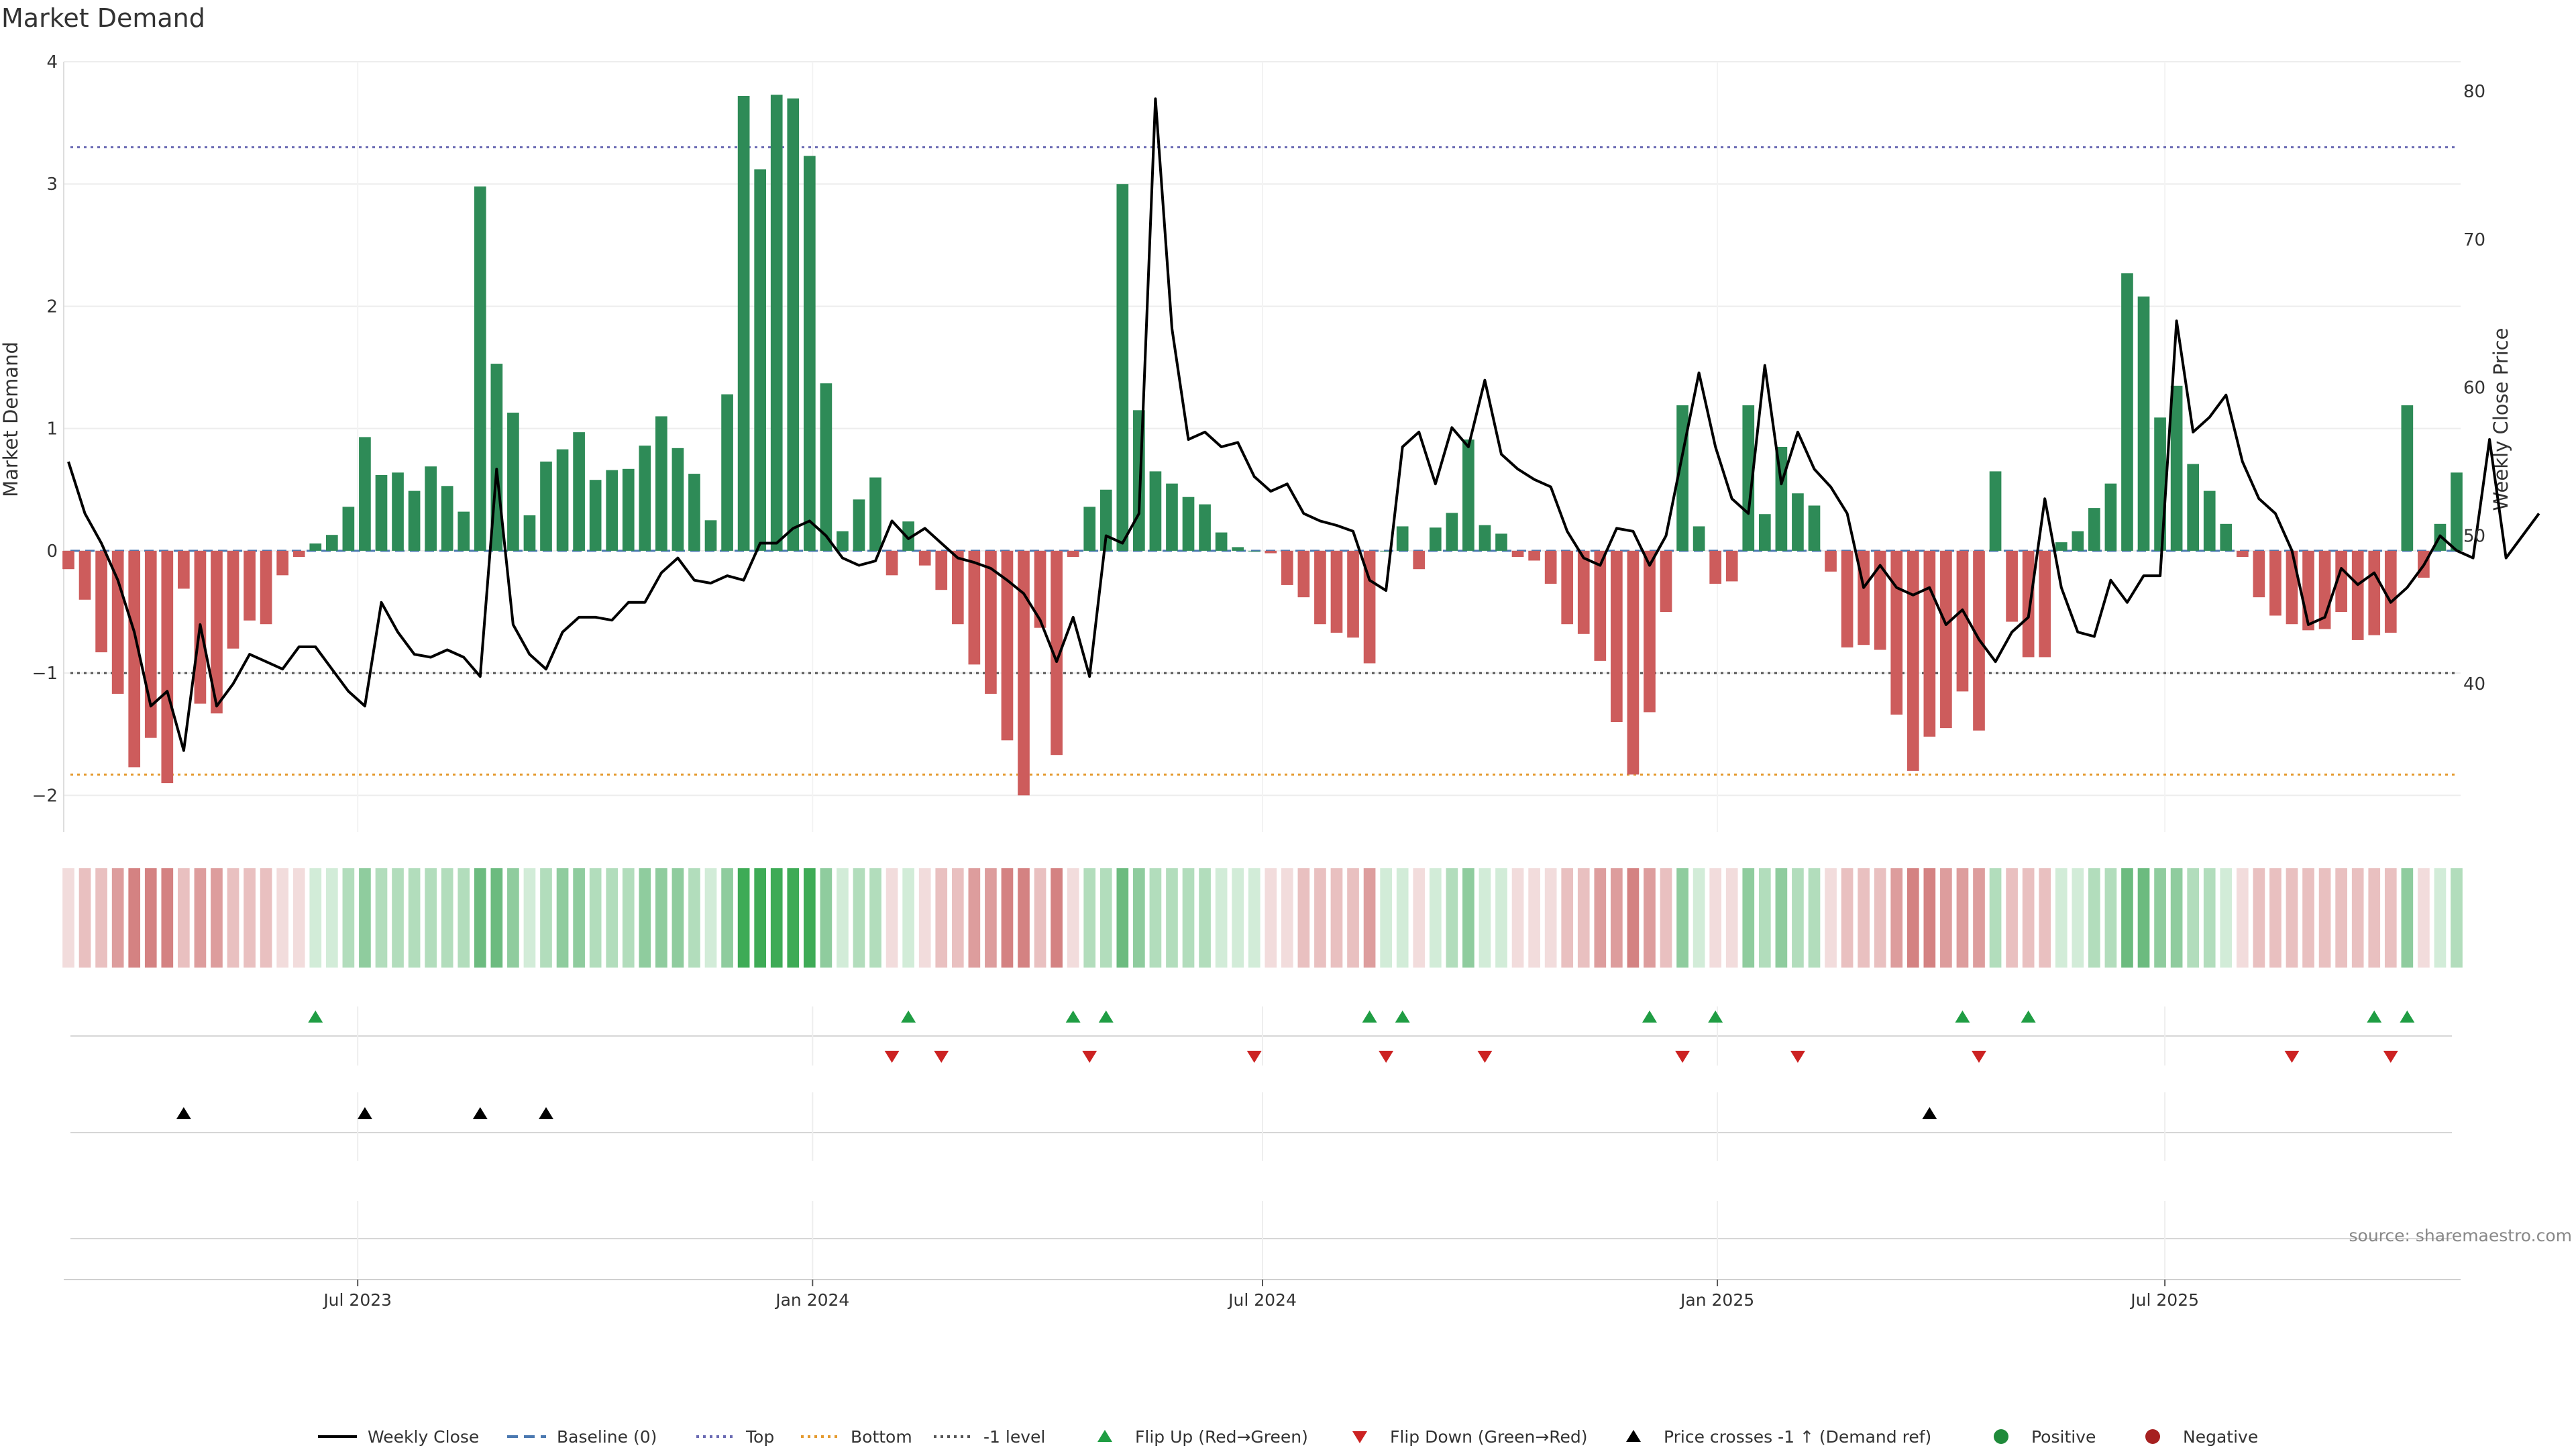 The image size is (2576, 1452). I want to click on legend-label: Weekly Close, so click(423, 1437).